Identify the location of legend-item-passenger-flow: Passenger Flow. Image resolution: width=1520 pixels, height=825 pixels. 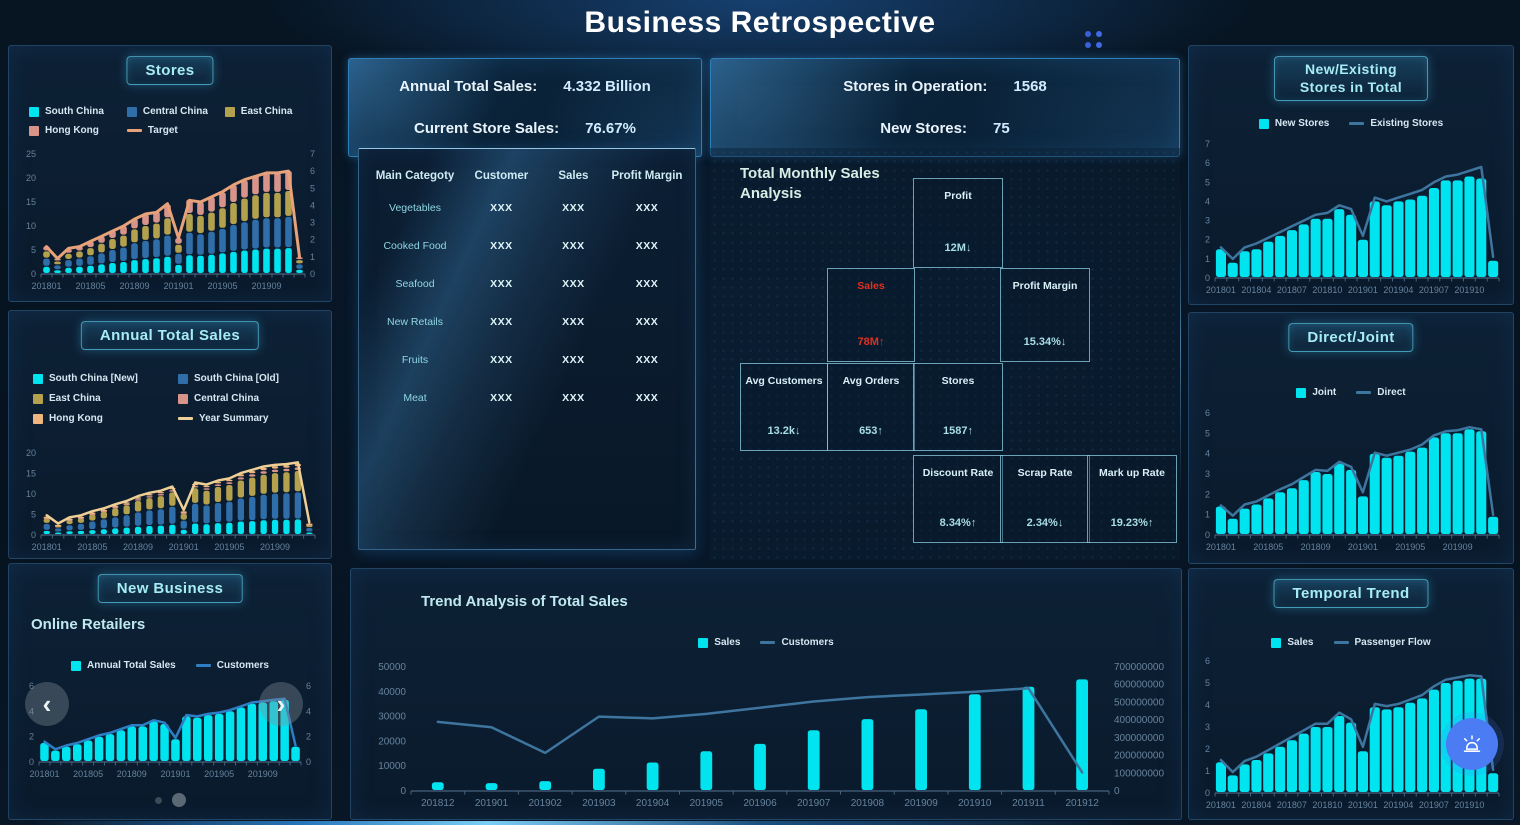
(1382, 642).